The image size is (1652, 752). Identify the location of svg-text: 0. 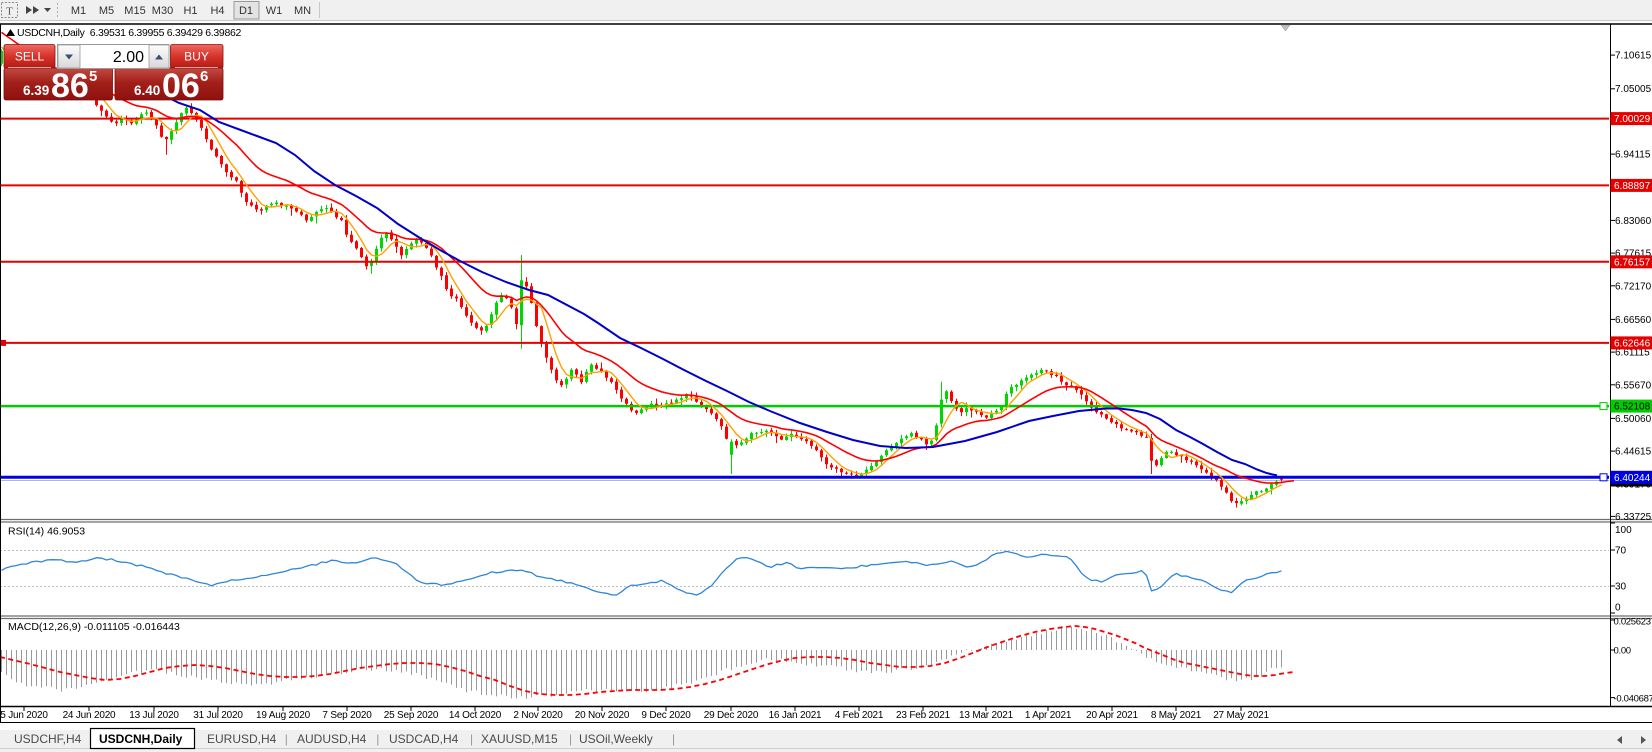
(1618, 608).